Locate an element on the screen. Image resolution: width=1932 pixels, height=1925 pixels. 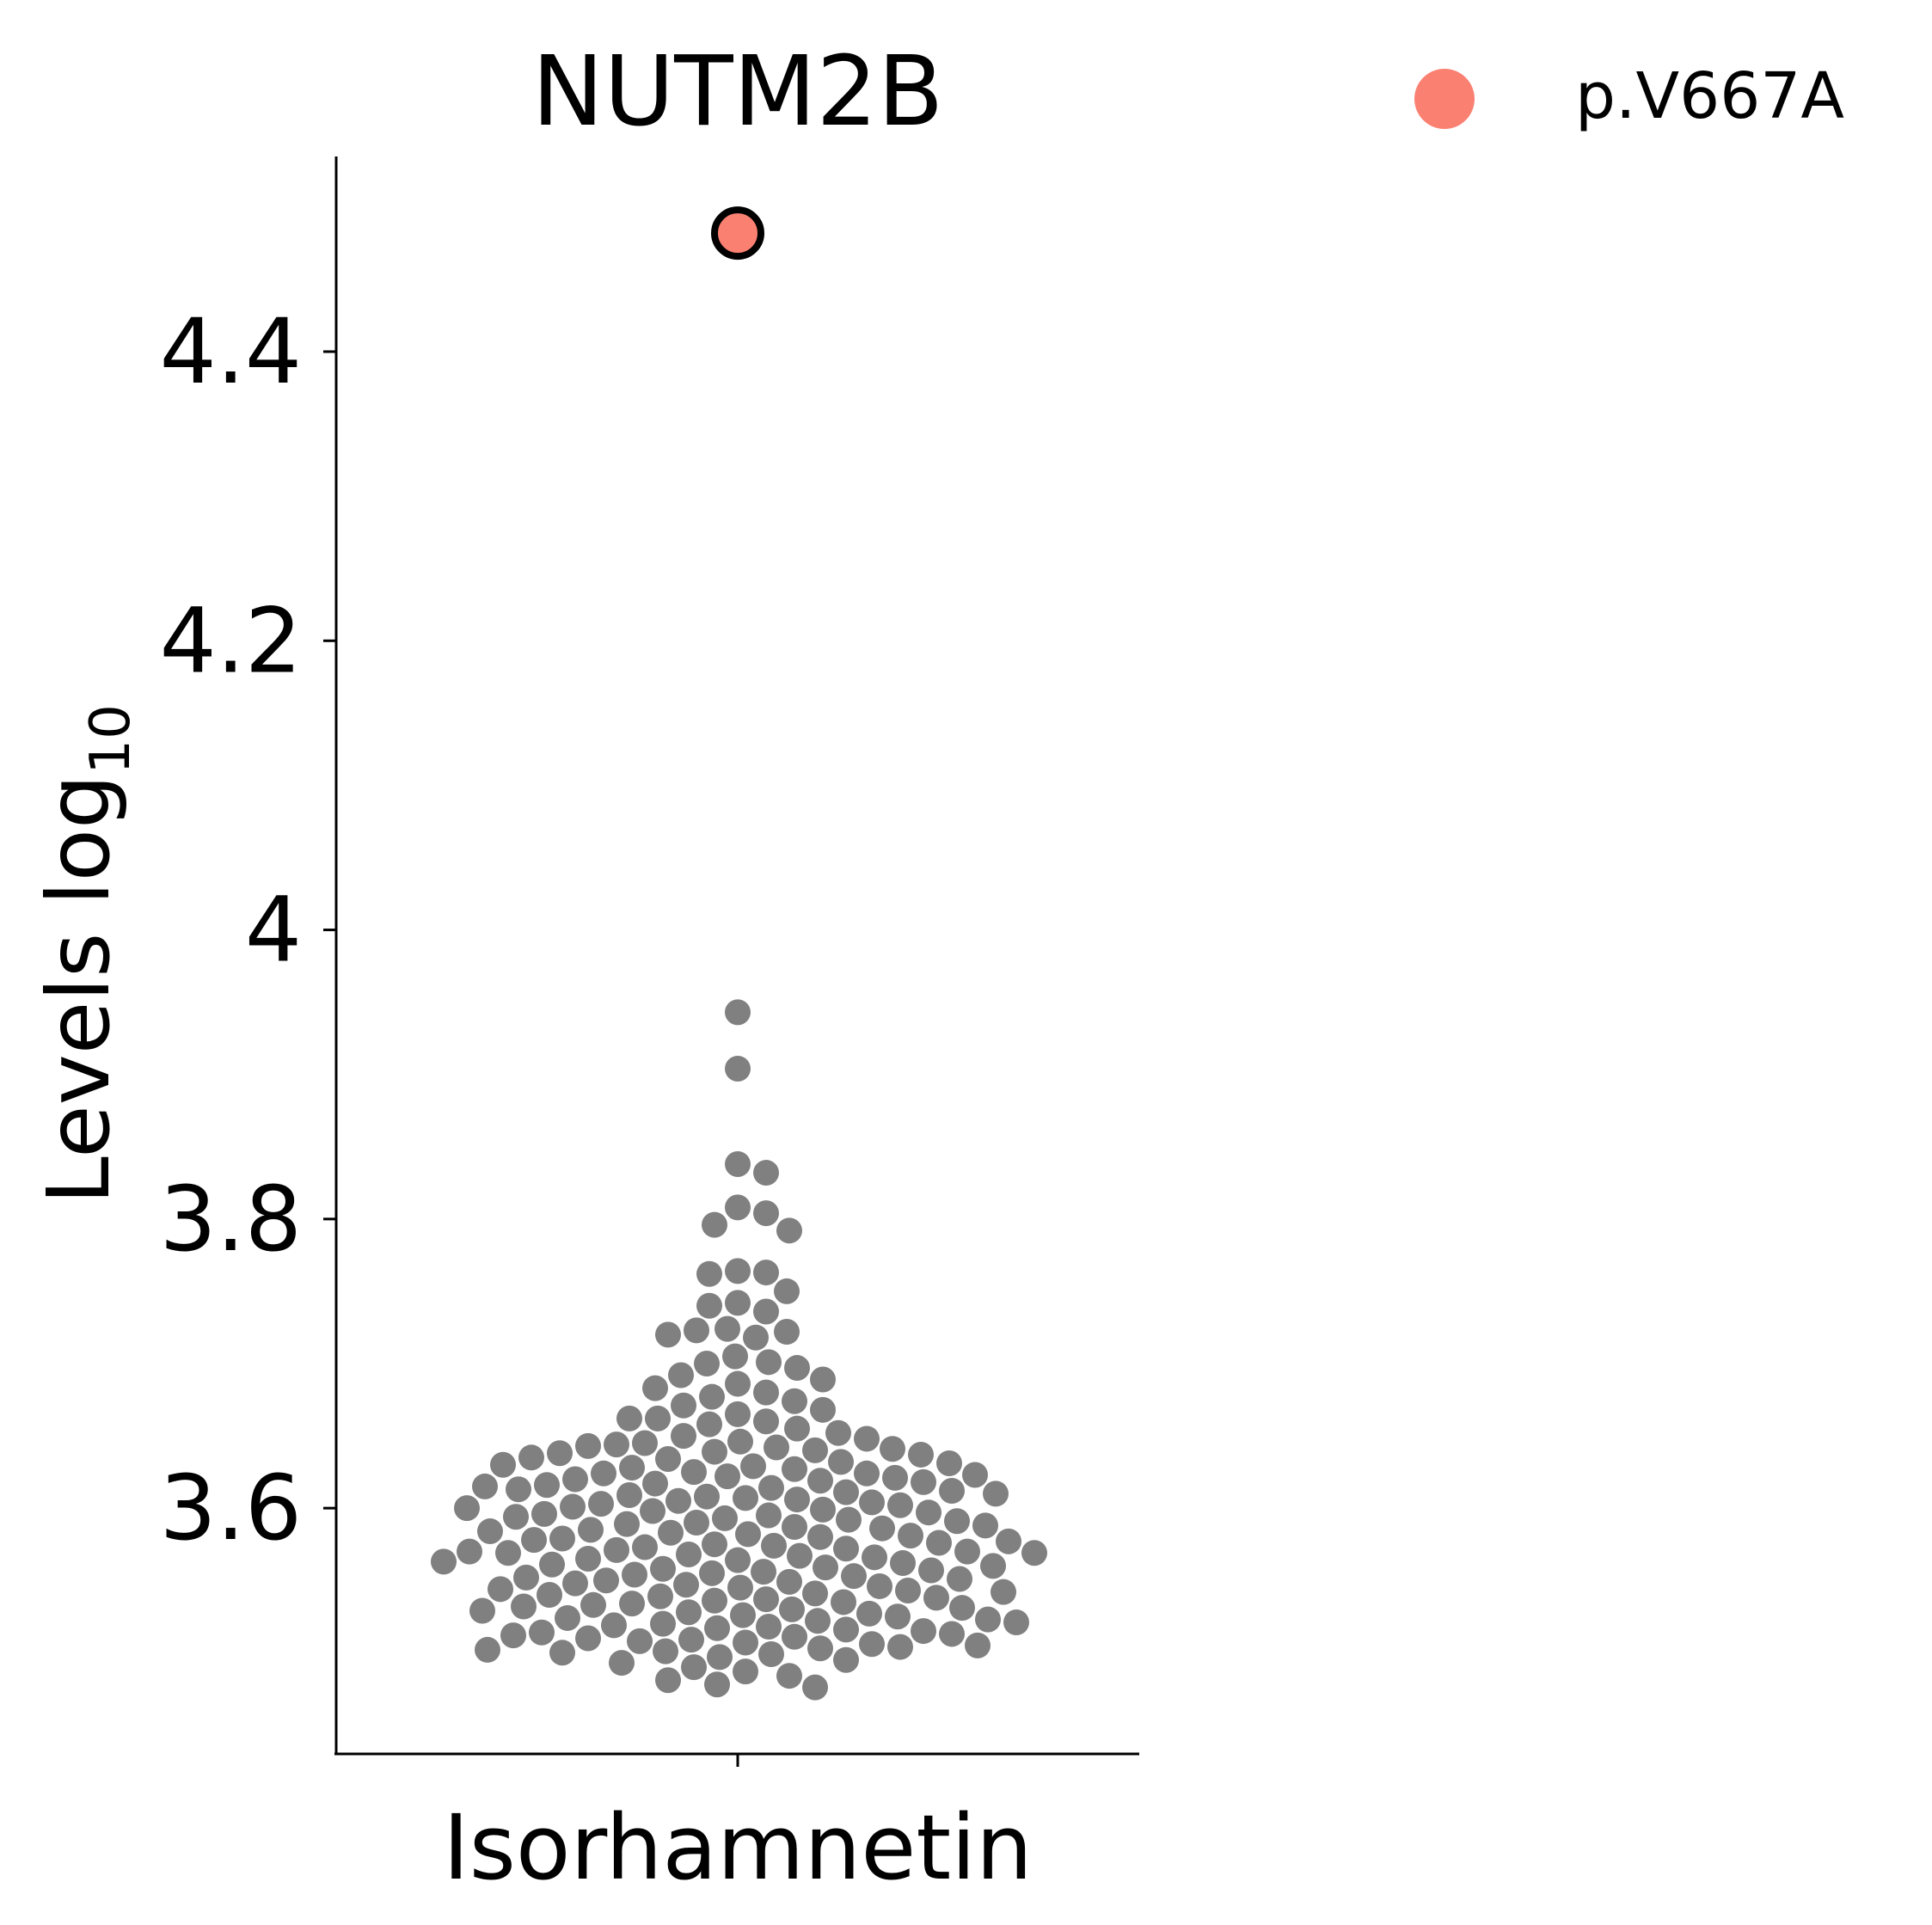
y-axis-label-main: Levels log is located at coordinates (78, 990).